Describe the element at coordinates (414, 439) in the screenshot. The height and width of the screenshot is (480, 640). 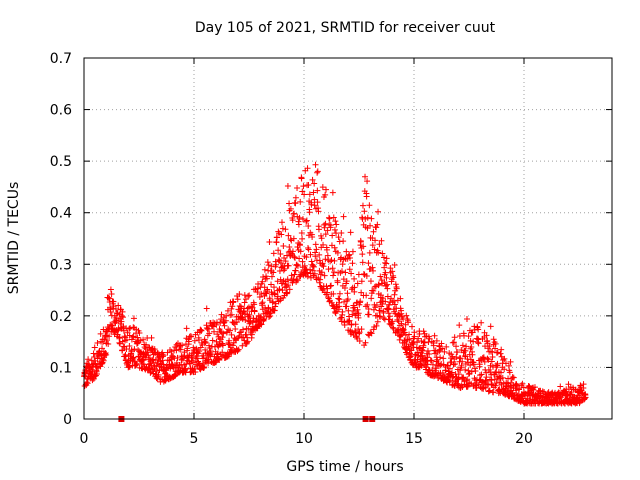
I see `x-tick-label: 15` at that location.